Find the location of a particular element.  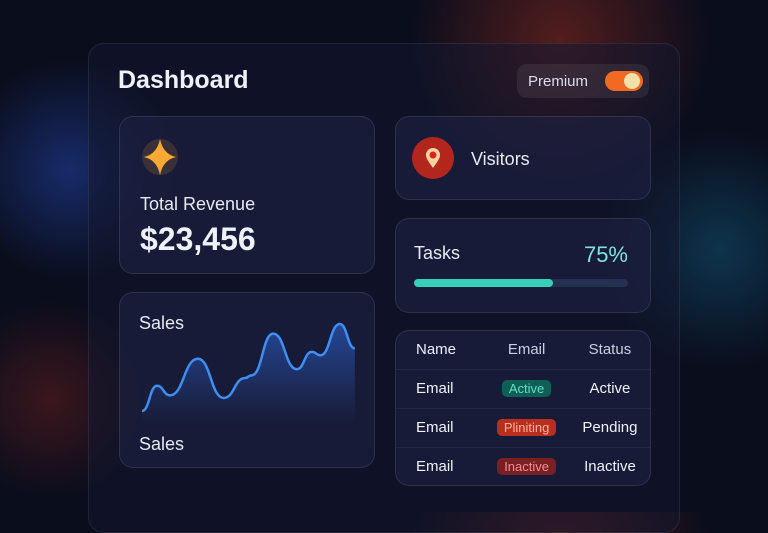

row-status: Pending is located at coordinates (609, 428).